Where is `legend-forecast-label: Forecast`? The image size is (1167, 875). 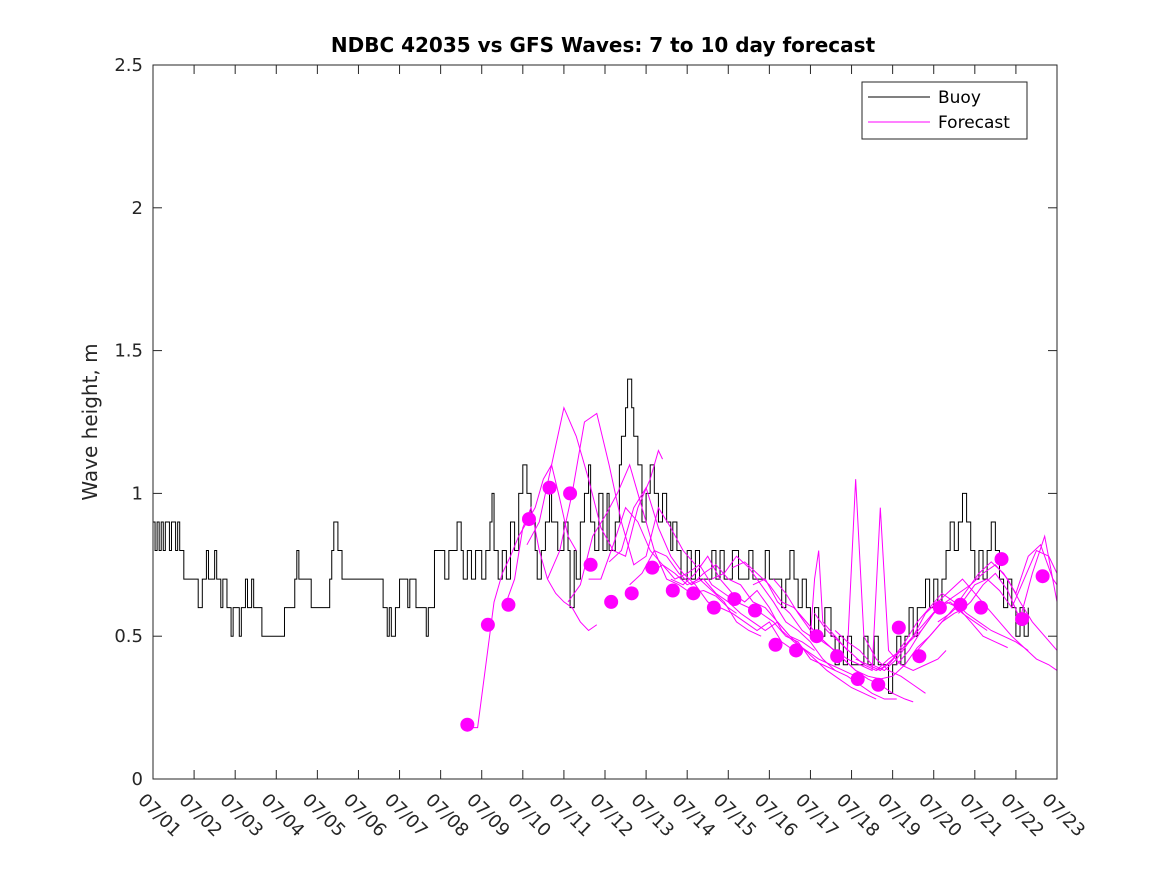 legend-forecast-label: Forecast is located at coordinates (974, 123).